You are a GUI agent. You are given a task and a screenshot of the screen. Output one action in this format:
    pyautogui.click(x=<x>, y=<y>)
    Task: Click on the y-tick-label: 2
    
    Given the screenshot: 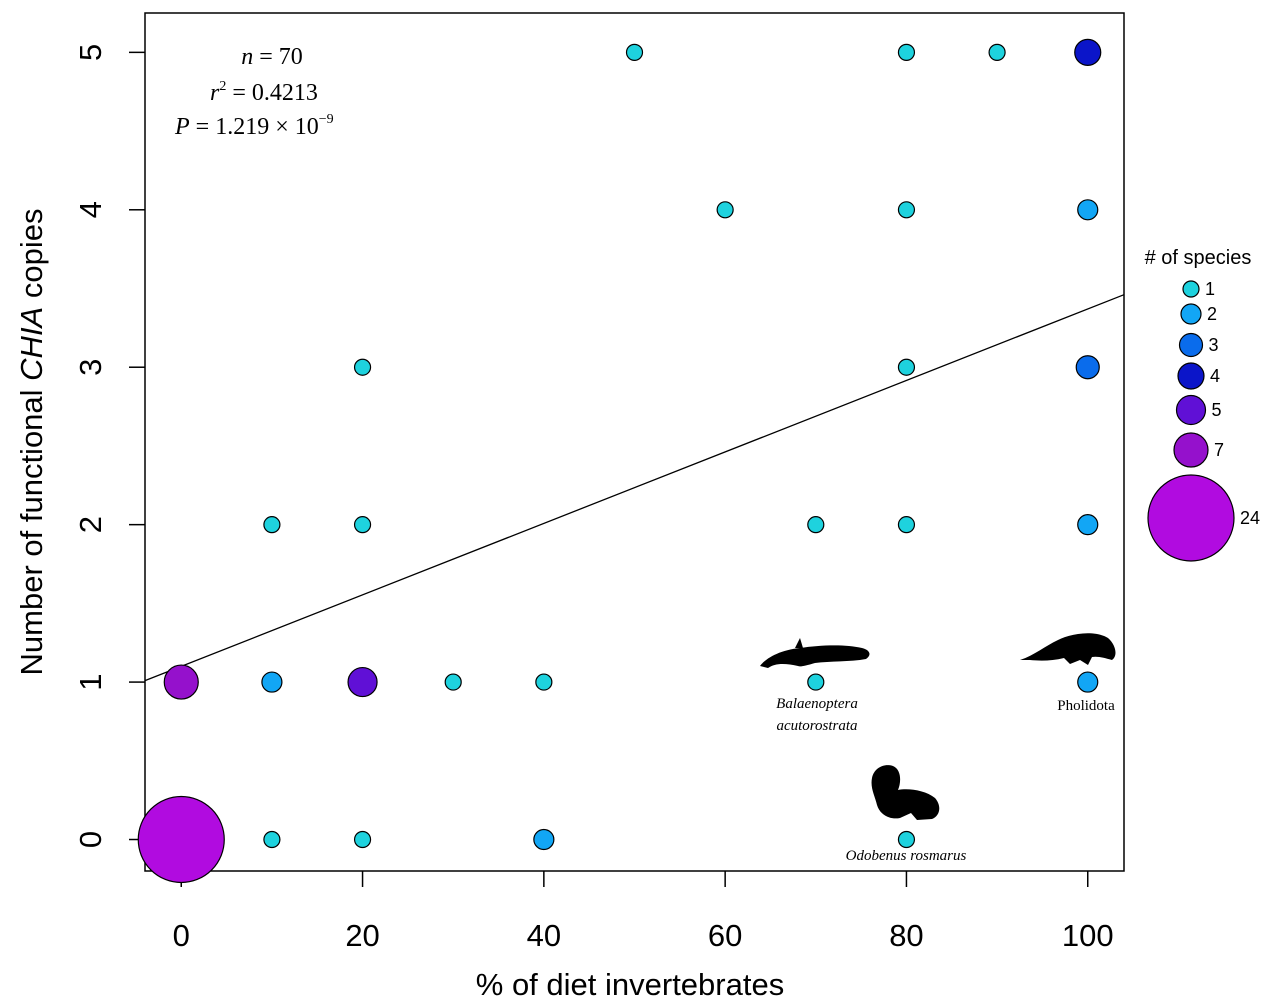 What is the action you would take?
    pyautogui.click(x=90, y=524)
    